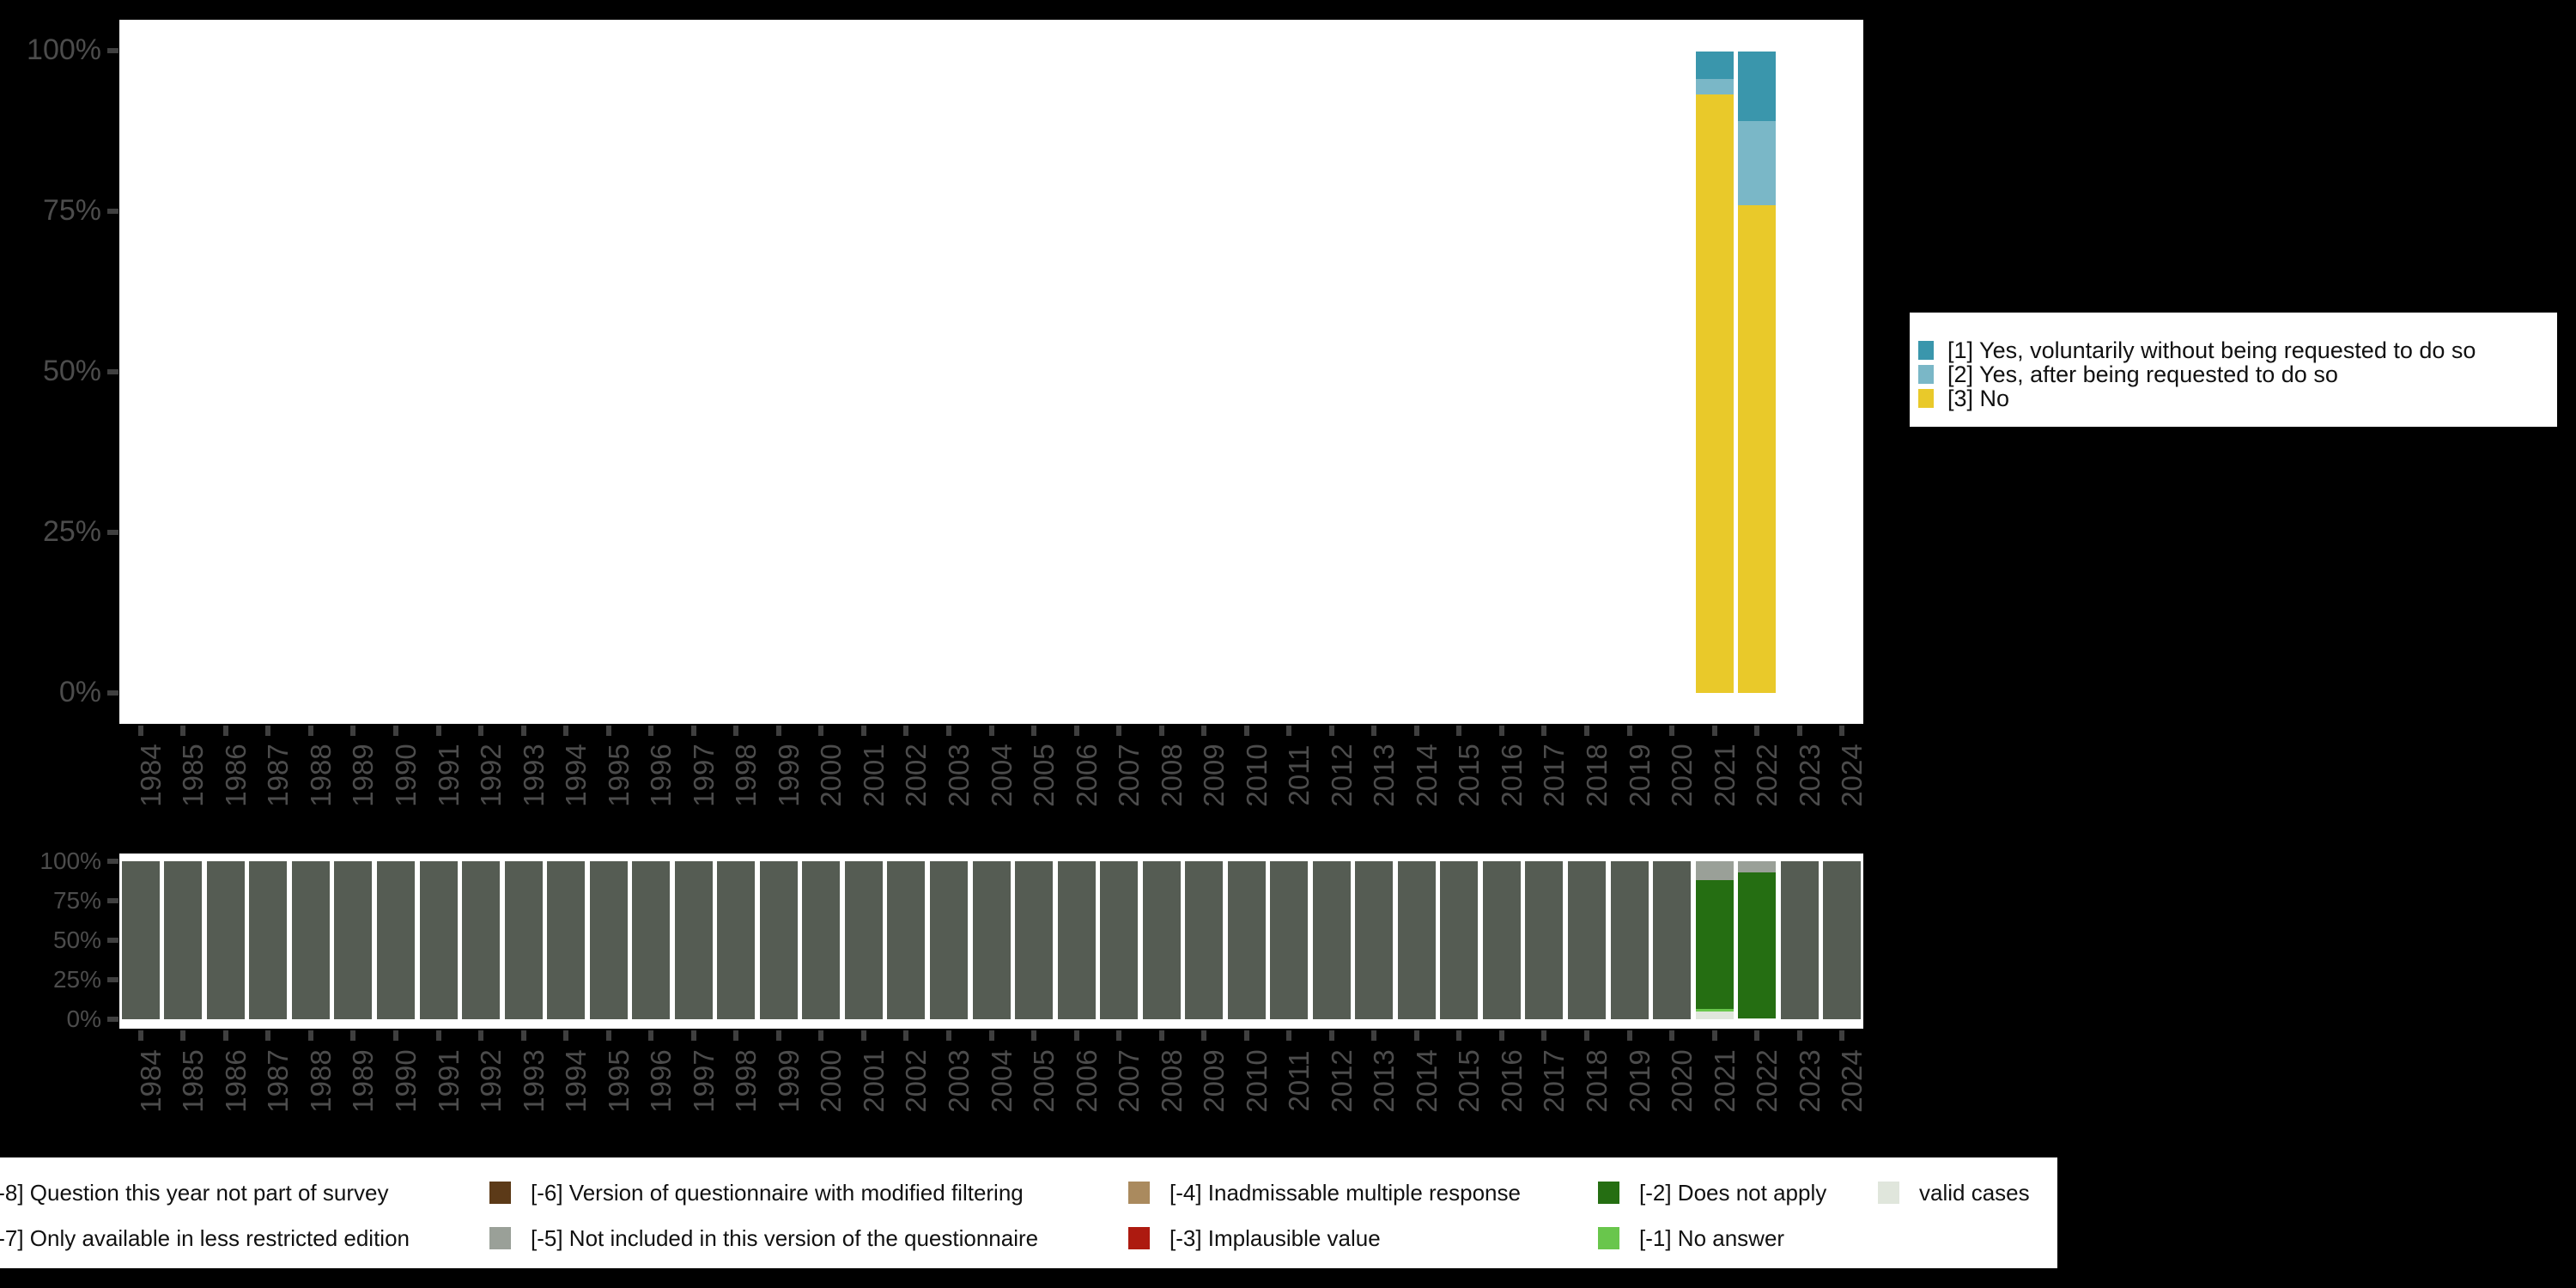 This screenshot has width=2576, height=1288. What do you see at coordinates (2237, 374) in the screenshot?
I see `legend-item: [2] Yes, after being requested to do so` at bounding box center [2237, 374].